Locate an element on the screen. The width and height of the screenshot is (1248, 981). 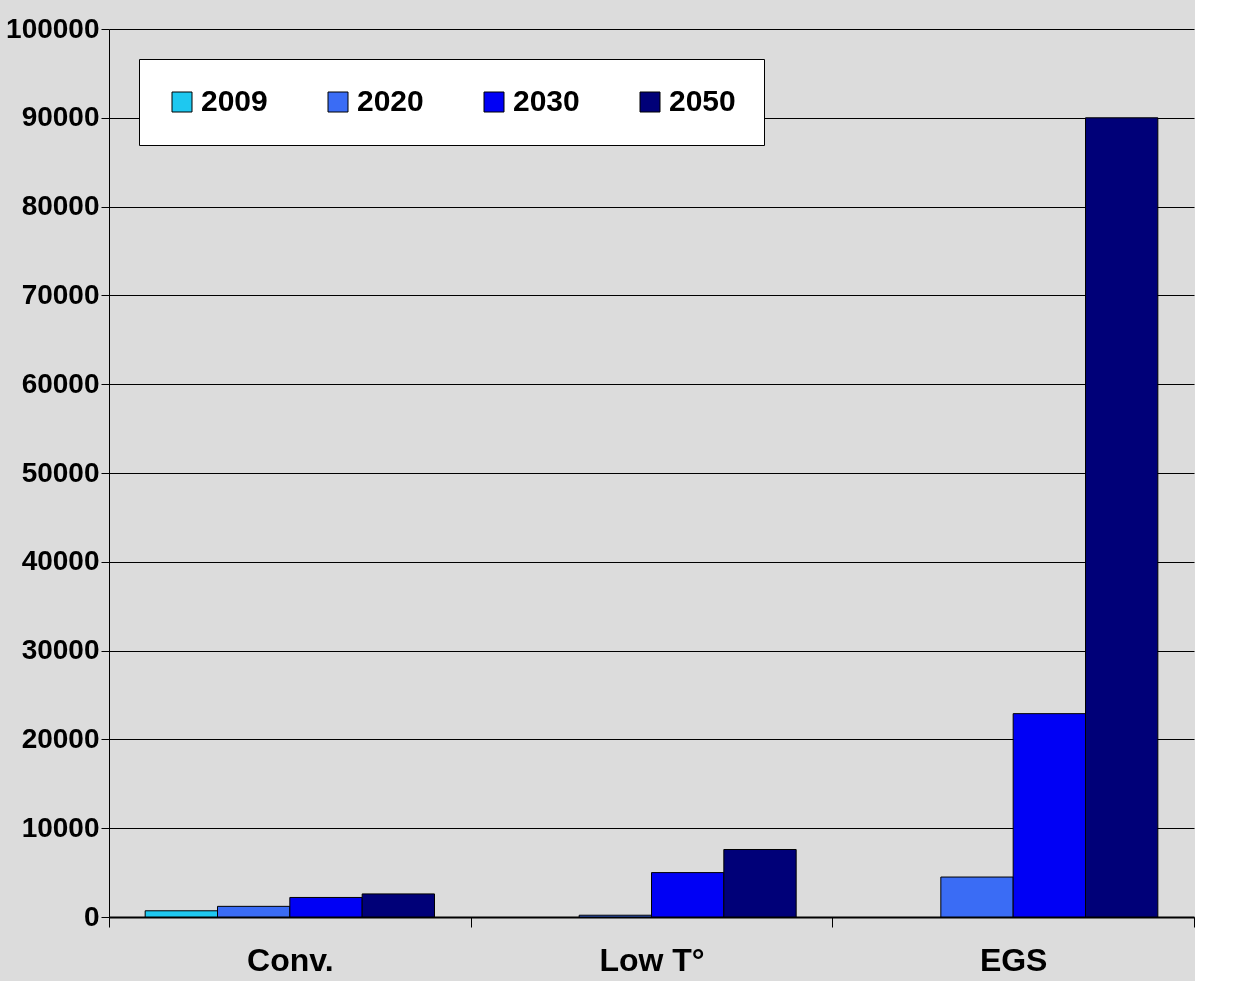
legend-label: 2020 is located at coordinates (390, 100).